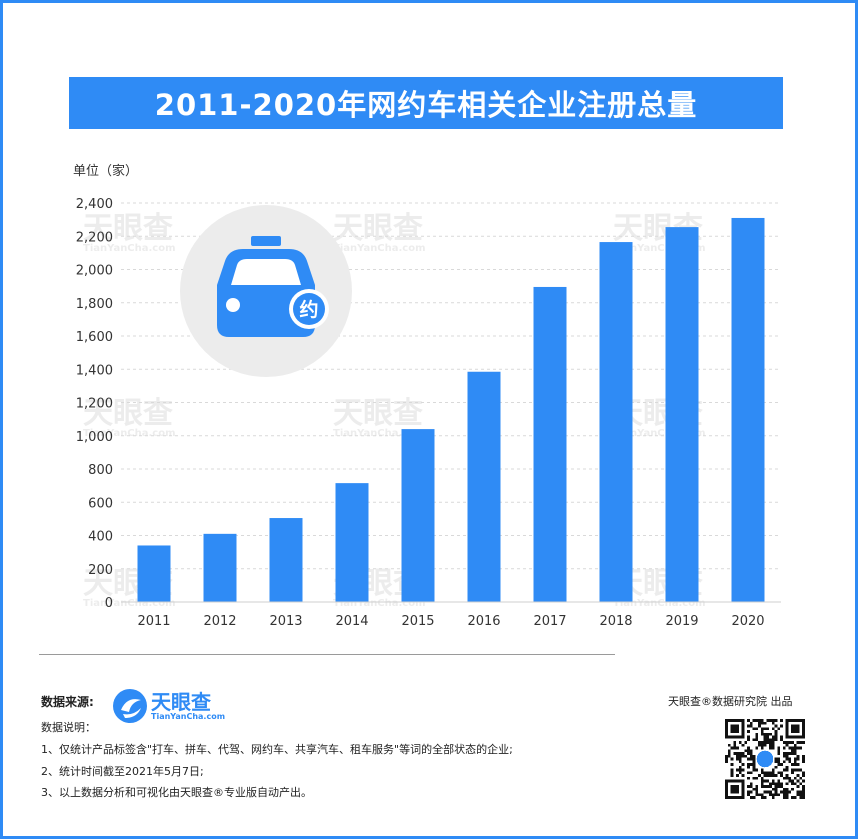  What do you see at coordinates (352, 542) in the screenshot?
I see `bar-2014` at bounding box center [352, 542].